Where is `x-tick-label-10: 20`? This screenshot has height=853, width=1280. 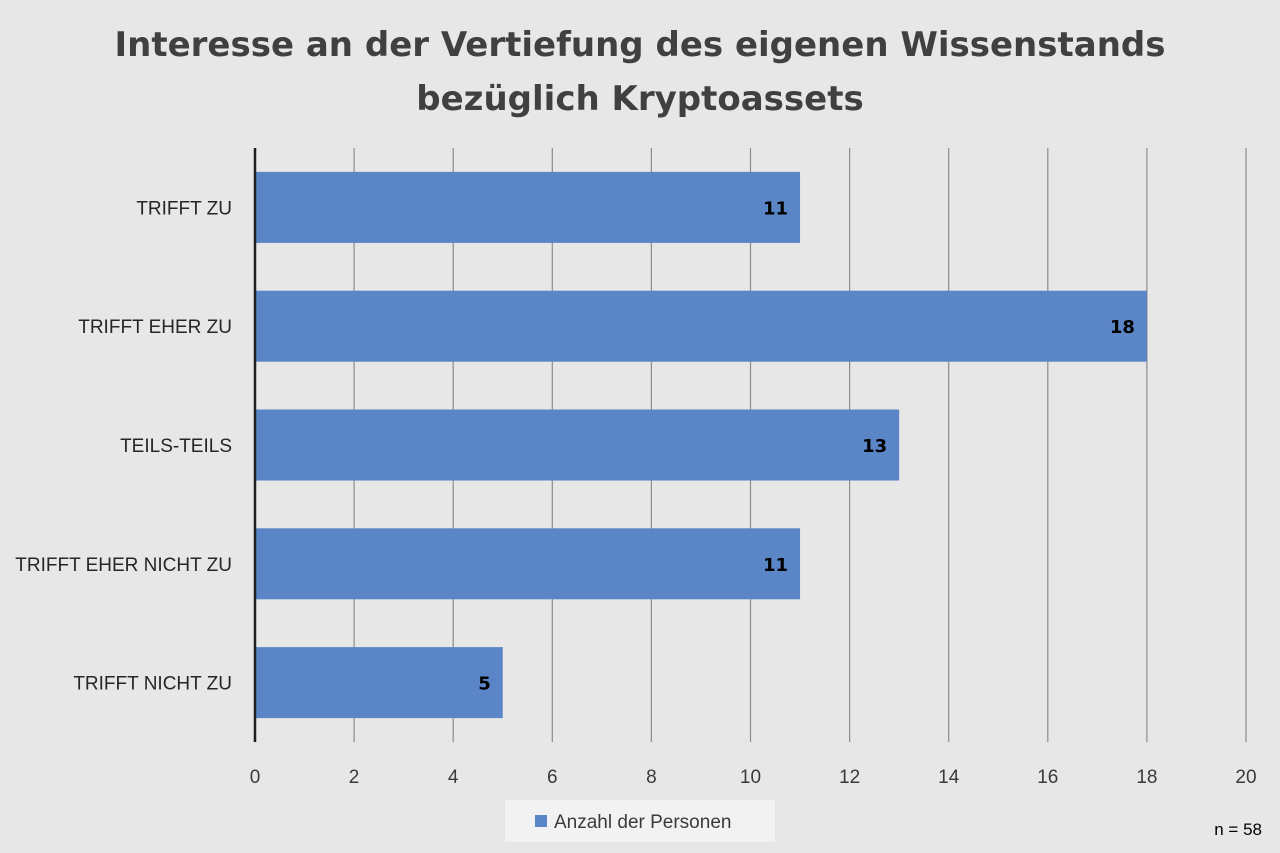
x-tick-label-10: 20 is located at coordinates (1245, 777).